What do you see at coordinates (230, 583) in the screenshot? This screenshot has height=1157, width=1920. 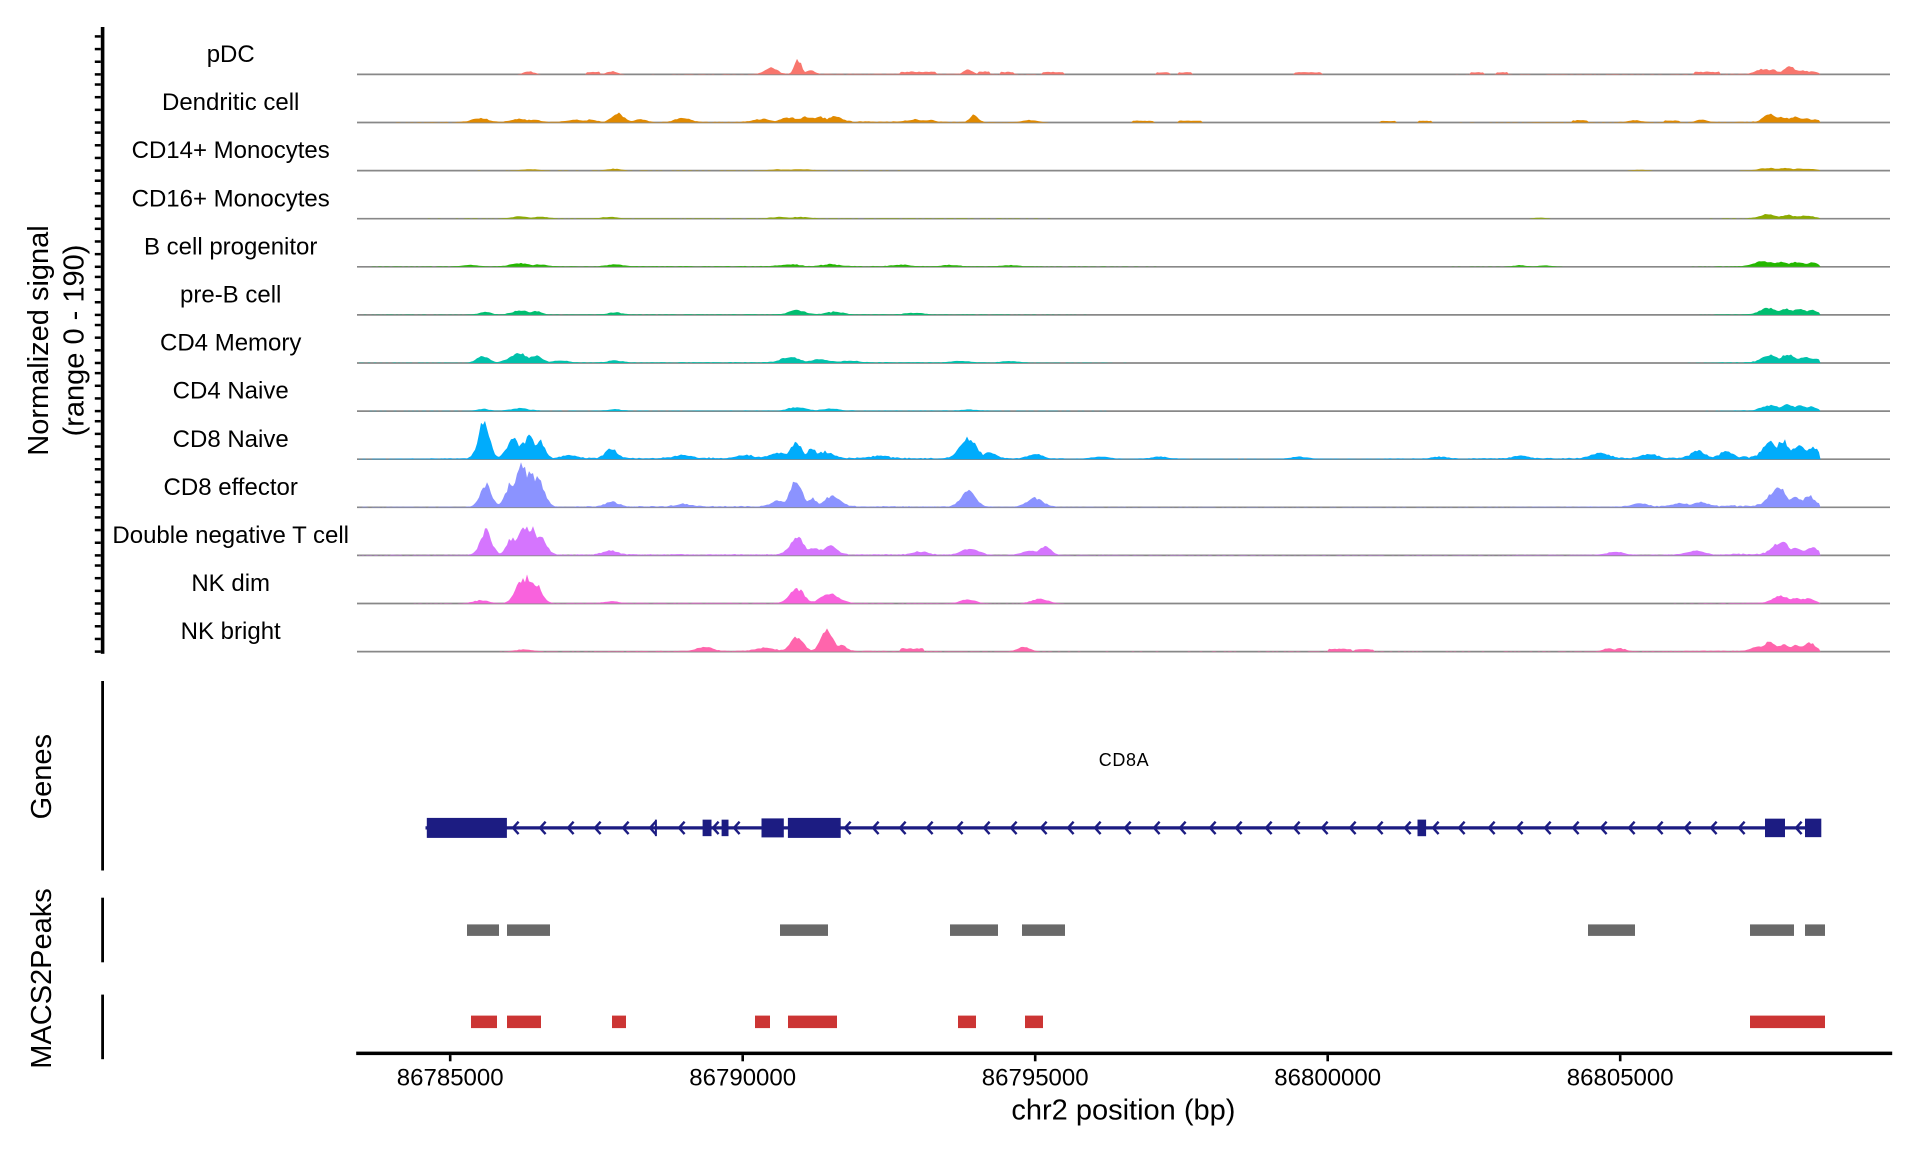 I see `svg-text: NK dim` at bounding box center [230, 583].